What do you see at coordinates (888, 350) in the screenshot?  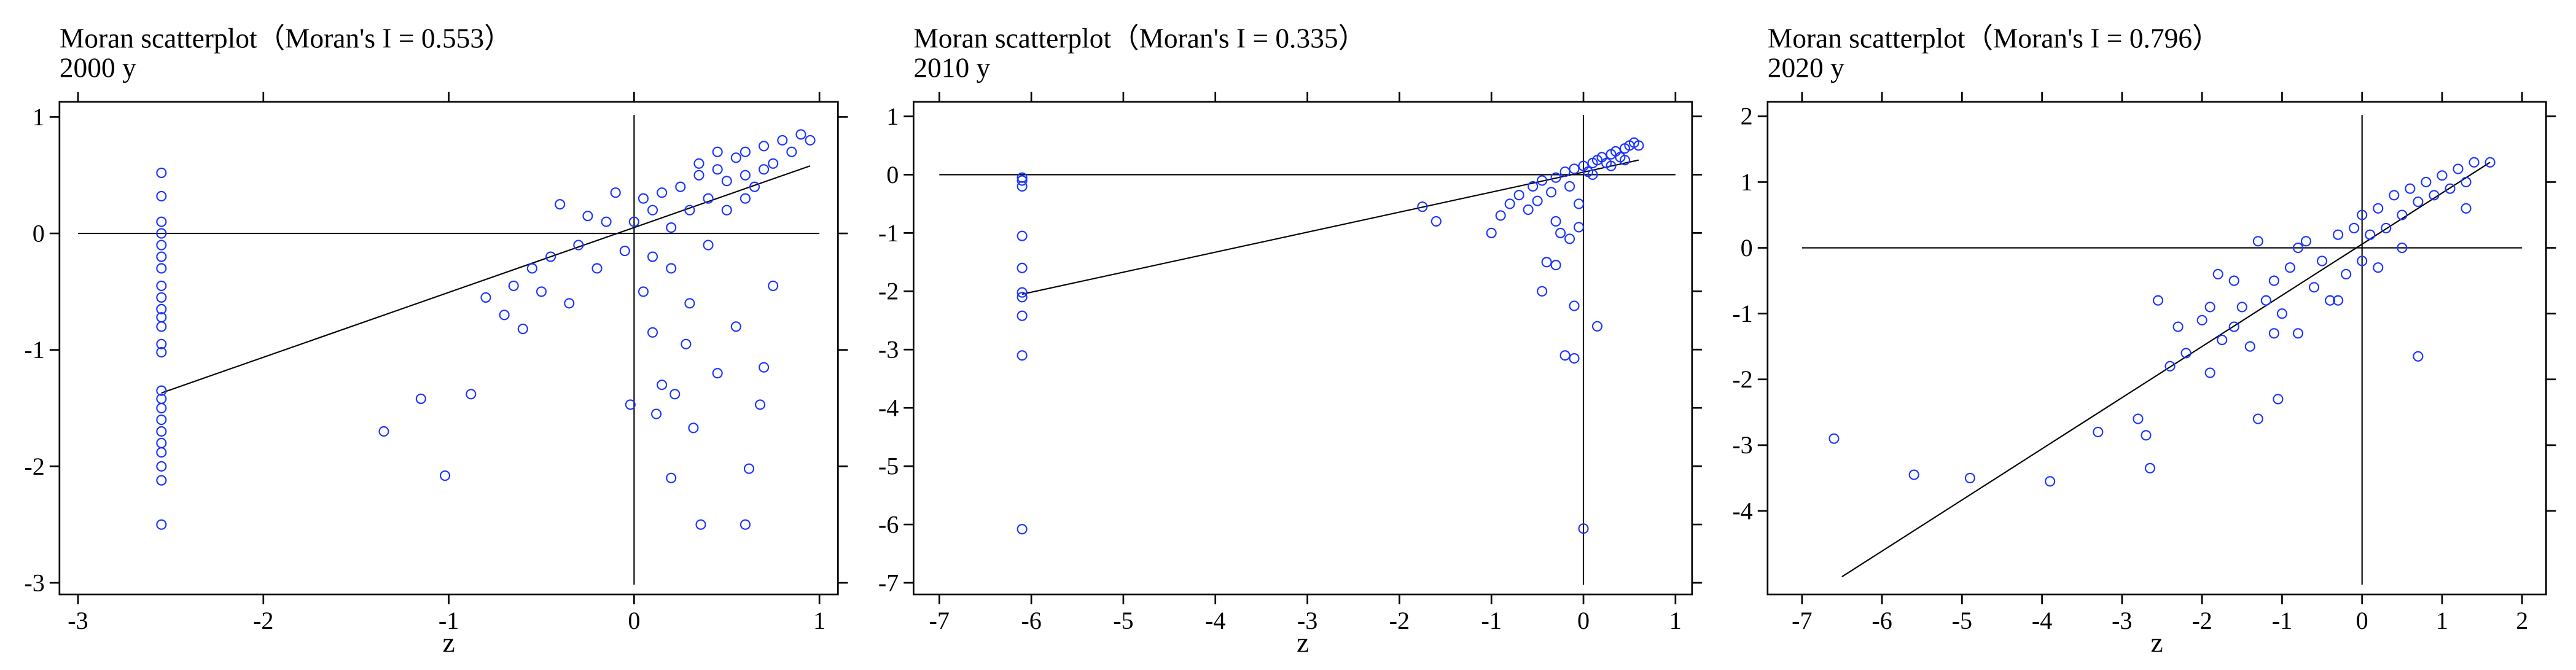 I see `y-tick-label: -3` at bounding box center [888, 350].